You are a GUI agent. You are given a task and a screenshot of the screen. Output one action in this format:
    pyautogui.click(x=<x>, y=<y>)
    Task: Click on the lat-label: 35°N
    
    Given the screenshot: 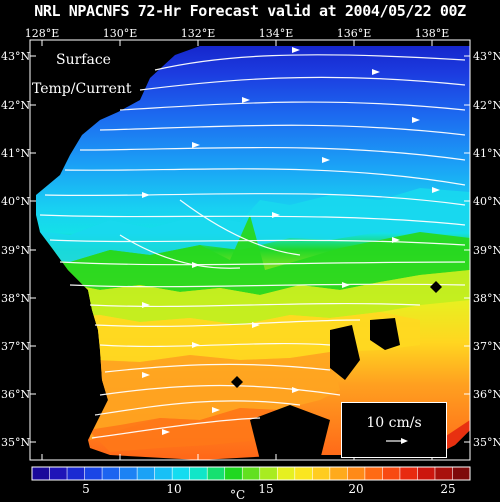 What is the action you would take?
    pyautogui.click(x=16, y=442)
    